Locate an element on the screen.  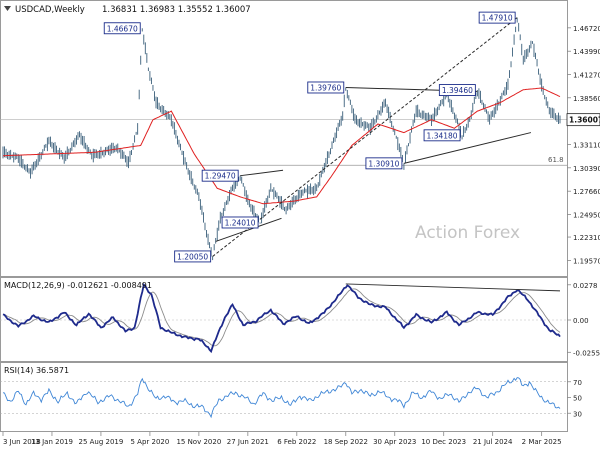
price-annotation: 1.29470 is located at coordinates (220, 175).